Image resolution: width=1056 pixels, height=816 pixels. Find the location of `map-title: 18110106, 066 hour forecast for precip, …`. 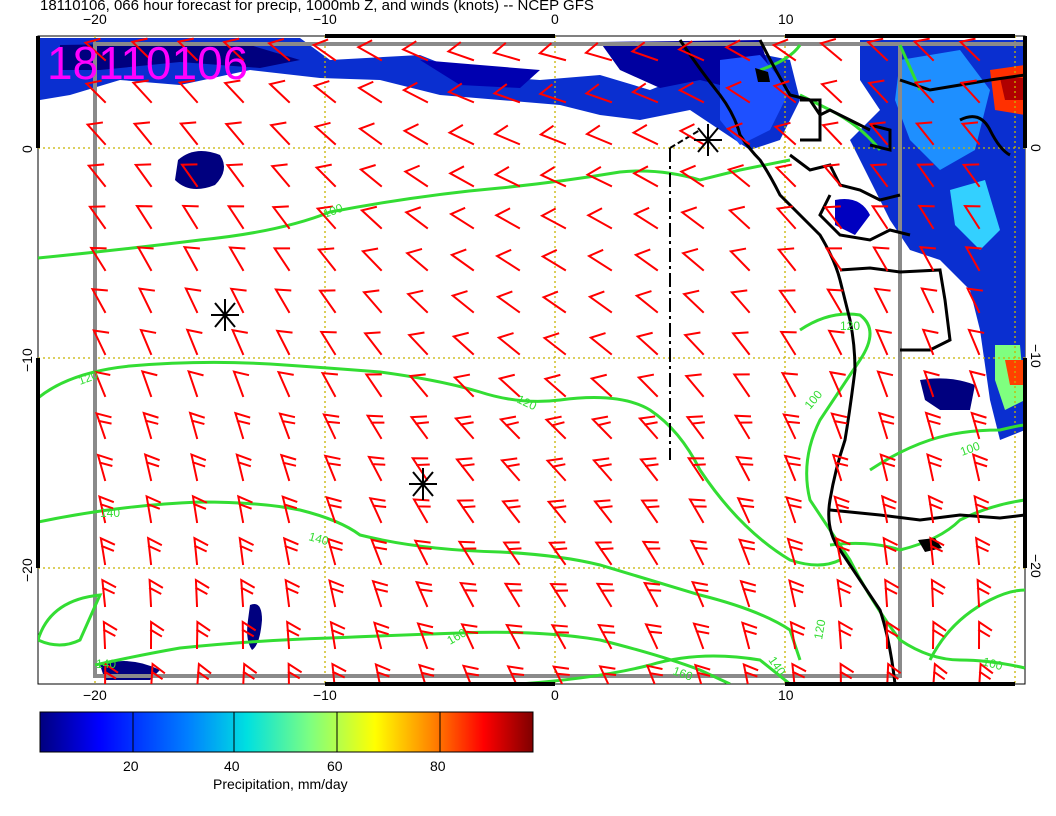

map-title: 18110106, 066 hour forecast for precip, … is located at coordinates (317, 7).